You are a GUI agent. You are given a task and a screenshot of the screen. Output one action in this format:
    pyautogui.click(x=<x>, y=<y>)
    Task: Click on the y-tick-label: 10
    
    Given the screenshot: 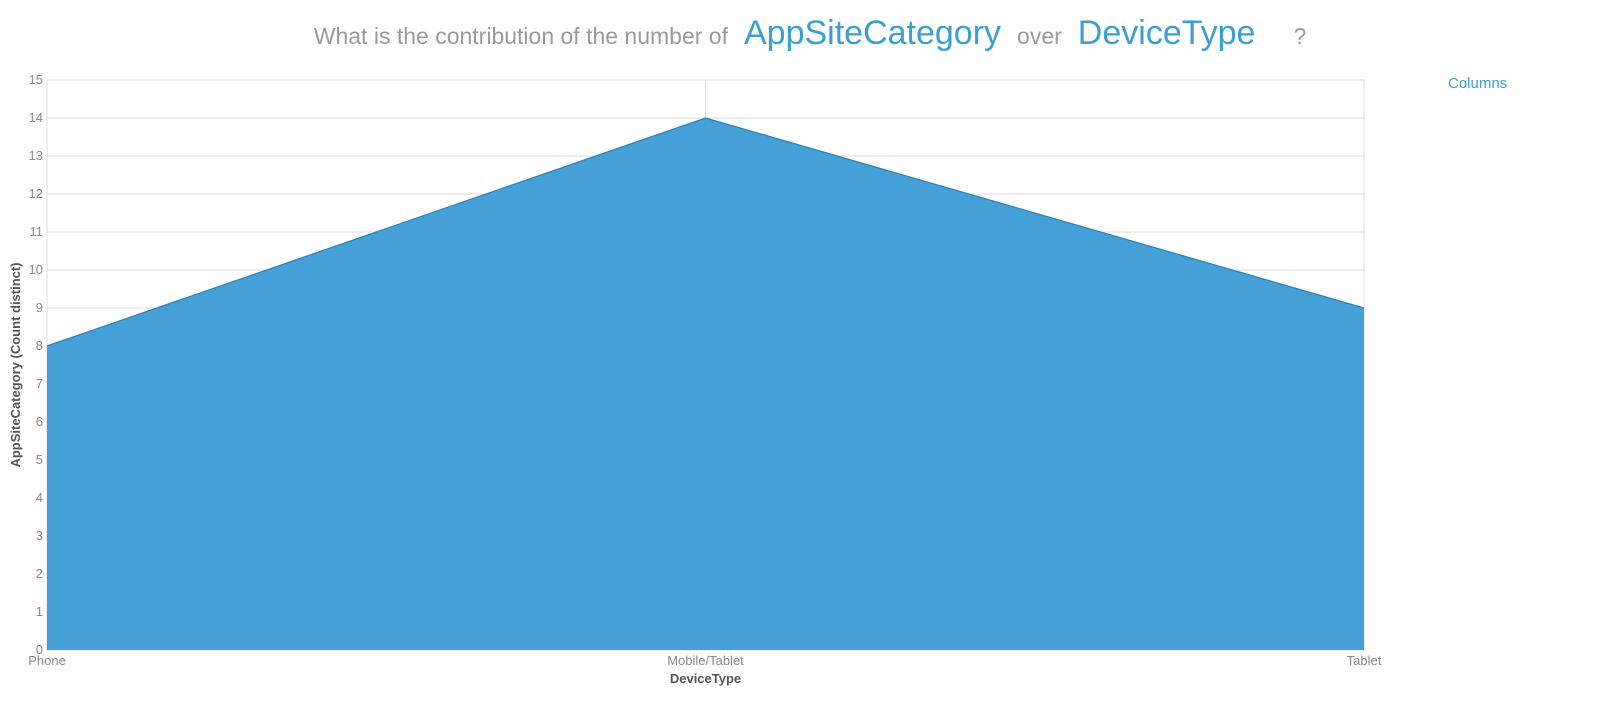 What is the action you would take?
    pyautogui.click(x=36, y=269)
    